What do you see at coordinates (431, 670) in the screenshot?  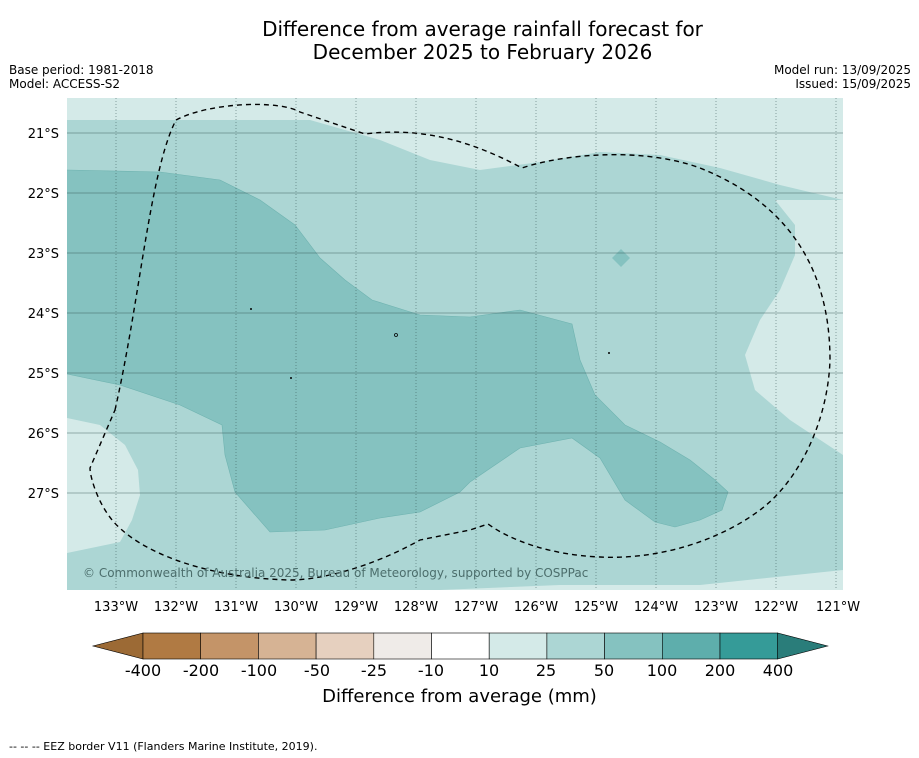 I see `colorbar-tick: -10` at bounding box center [431, 670].